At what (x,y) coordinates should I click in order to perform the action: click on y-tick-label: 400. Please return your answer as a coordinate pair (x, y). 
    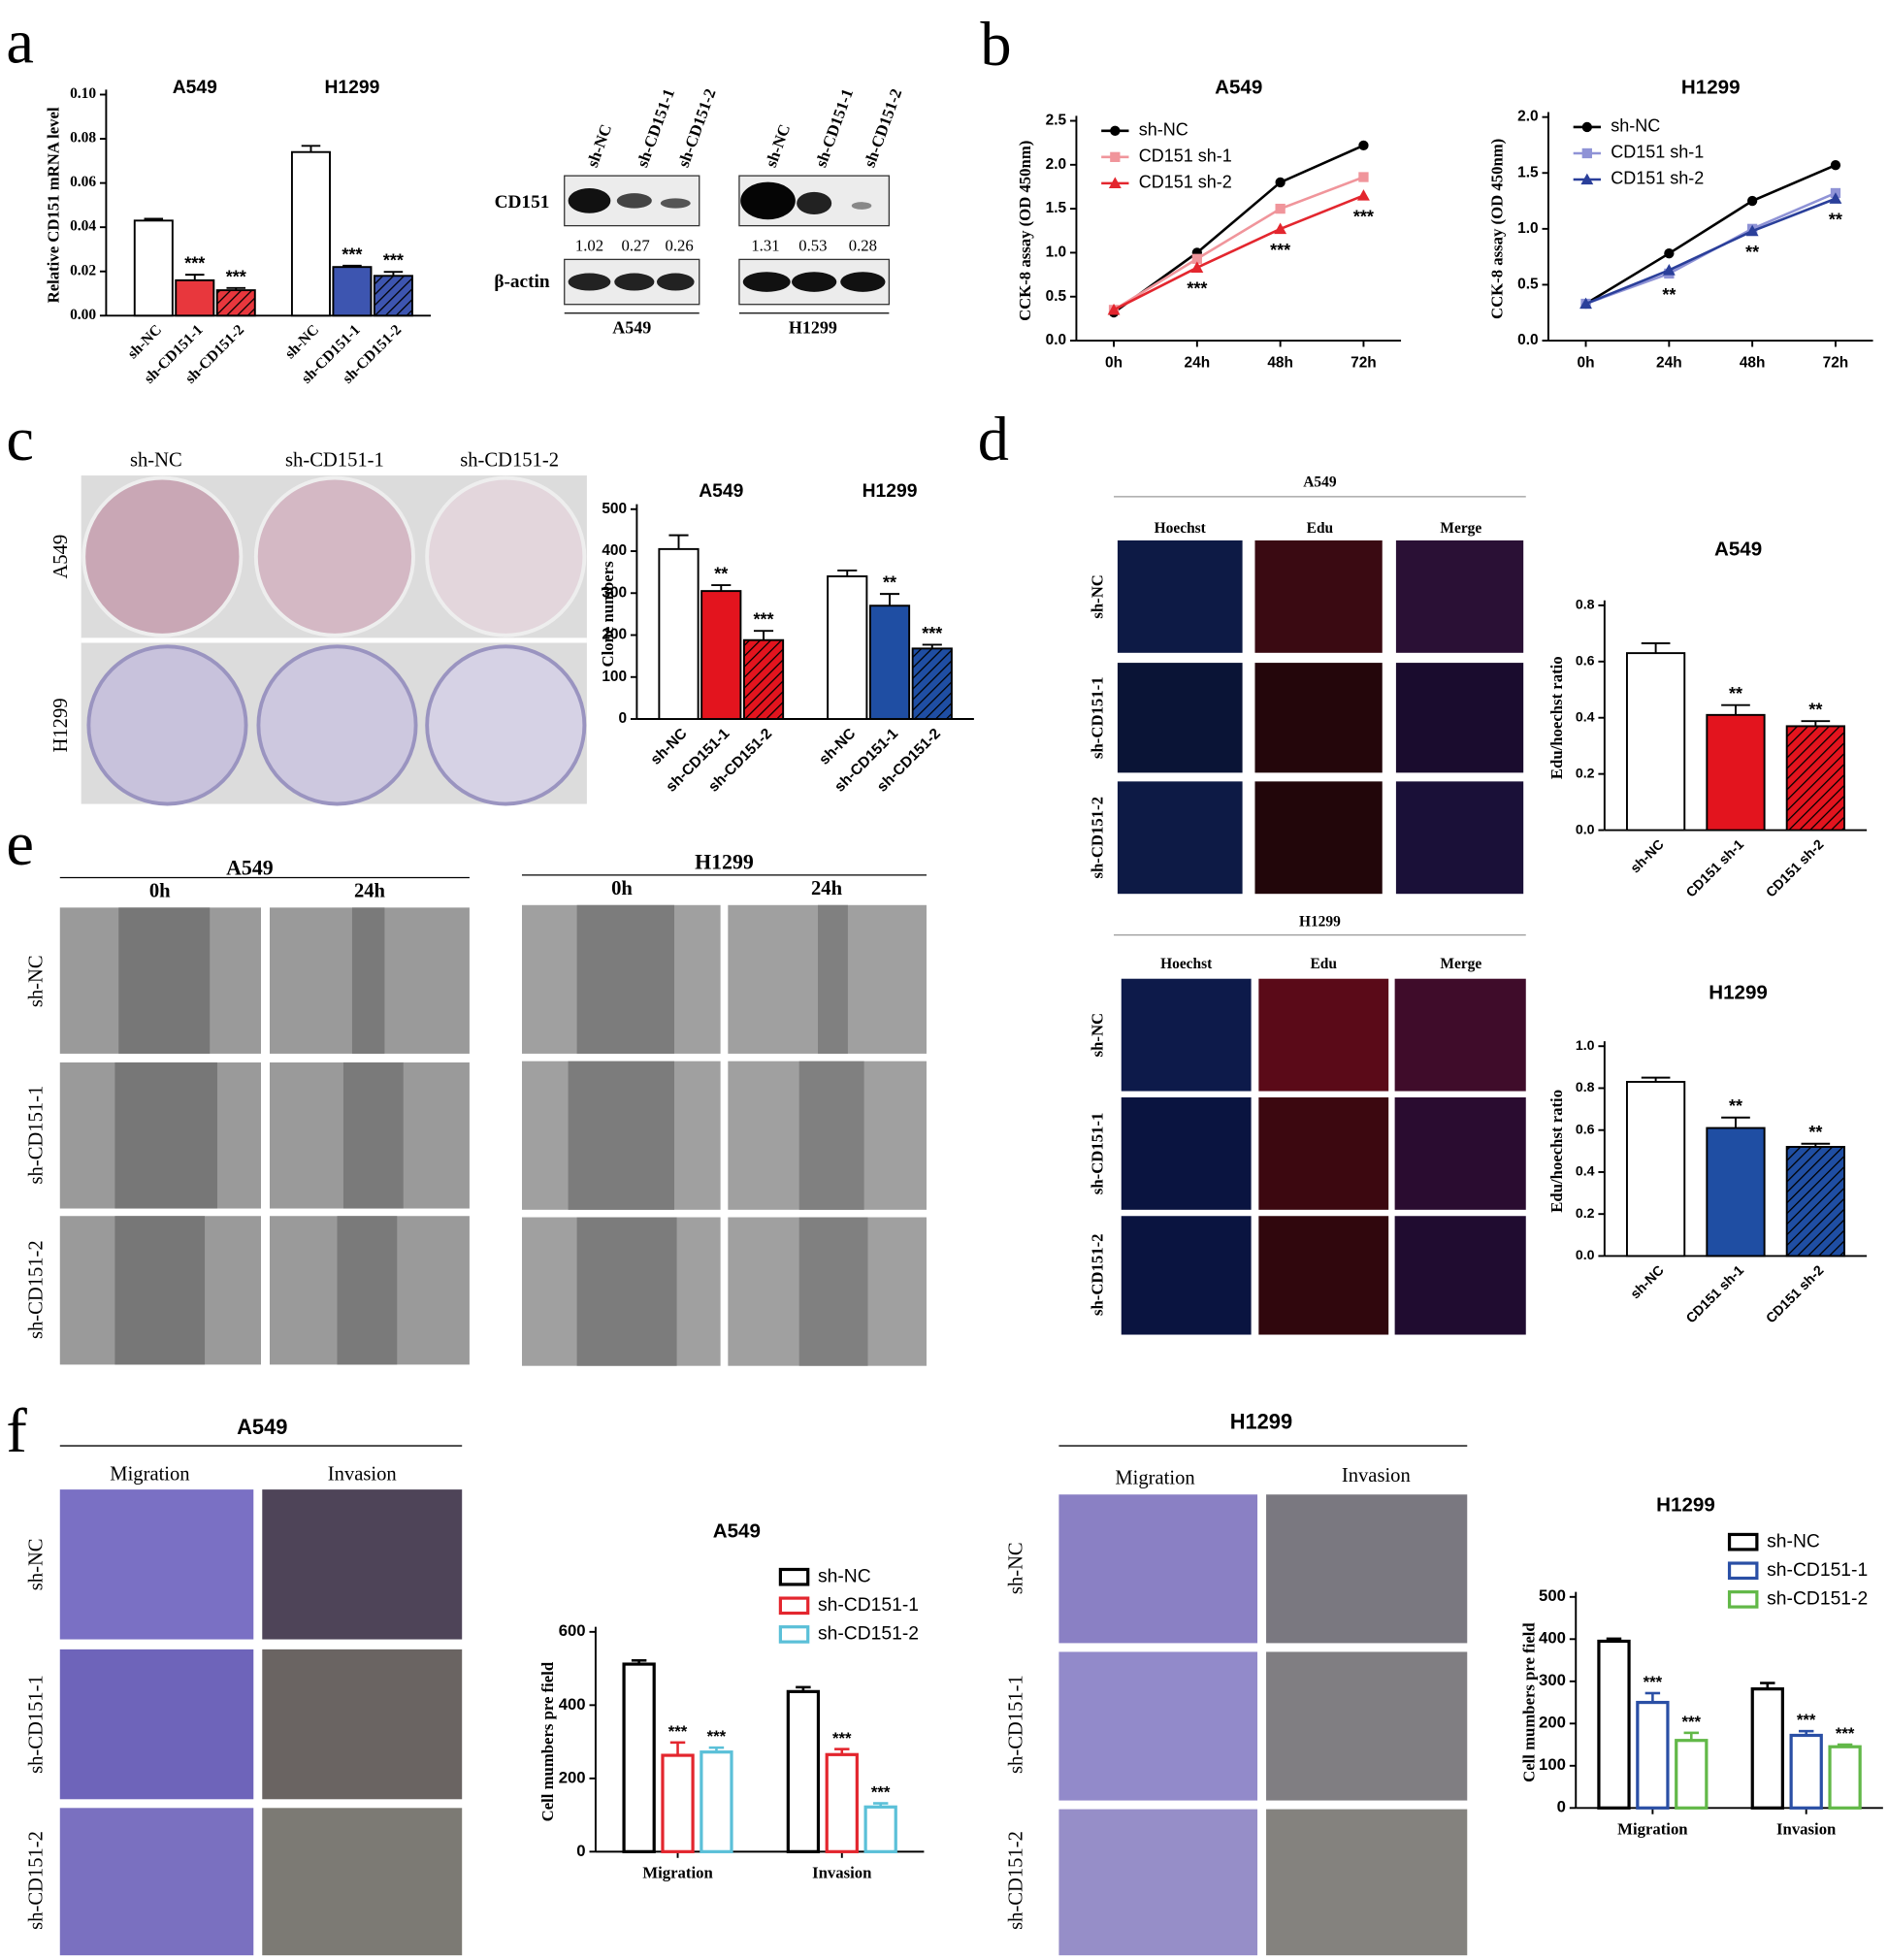
    Looking at the image, I should click on (572, 1704).